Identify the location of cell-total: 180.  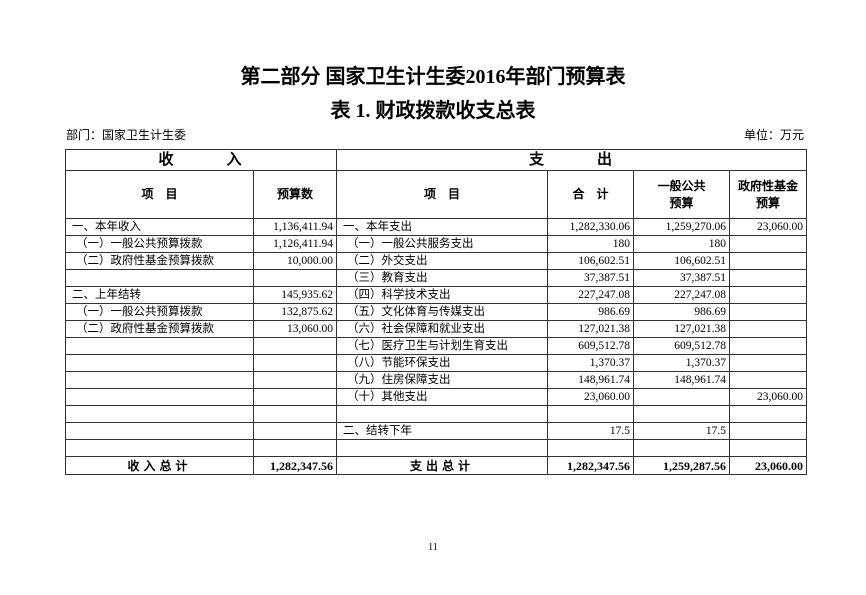
(591, 244).